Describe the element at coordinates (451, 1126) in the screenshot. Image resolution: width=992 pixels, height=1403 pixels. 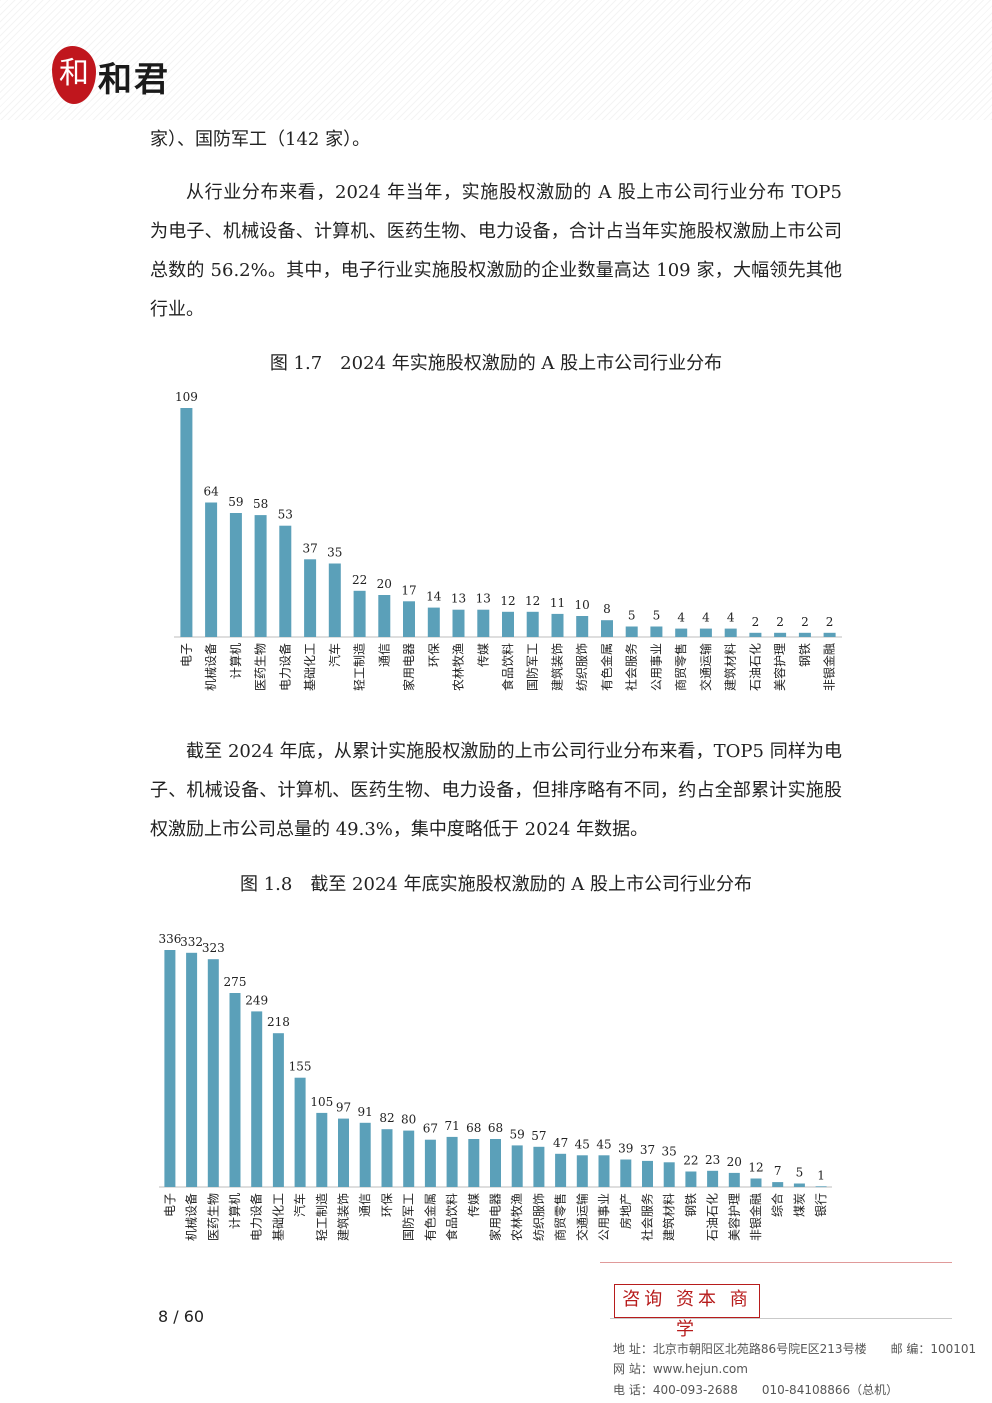
I see `data-label-14: 71` at that location.